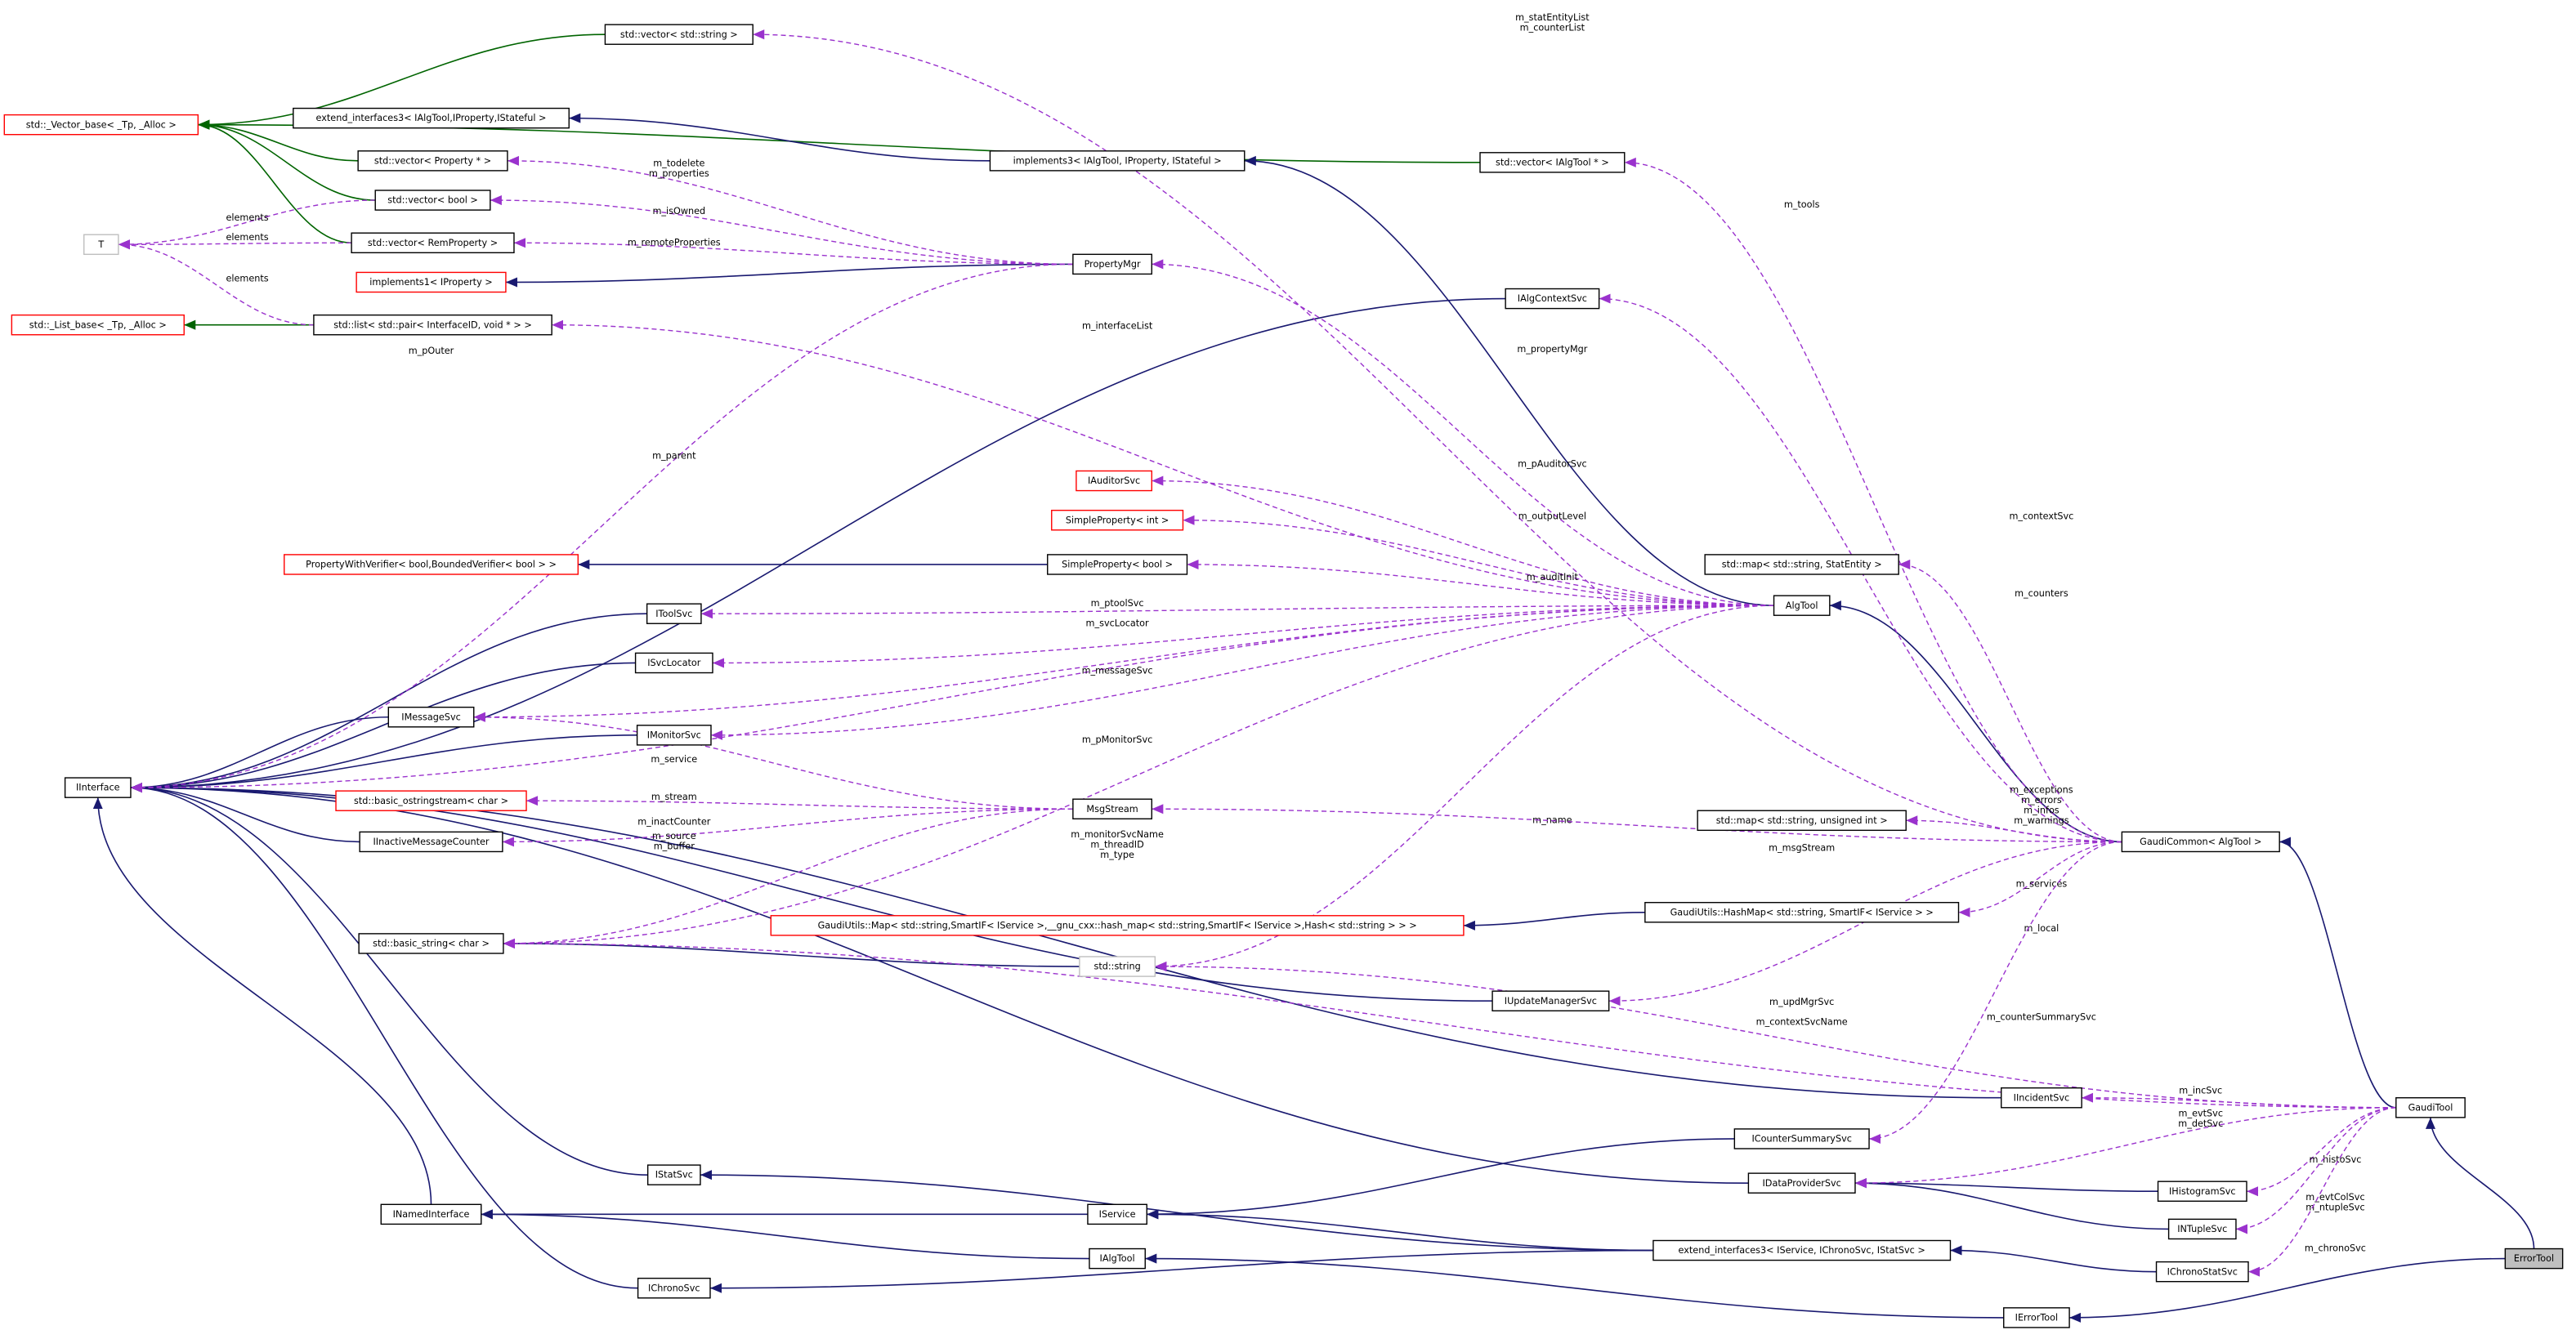  What do you see at coordinates (1117, 855) in the screenshot?
I see `edge-label: m_type` at bounding box center [1117, 855].